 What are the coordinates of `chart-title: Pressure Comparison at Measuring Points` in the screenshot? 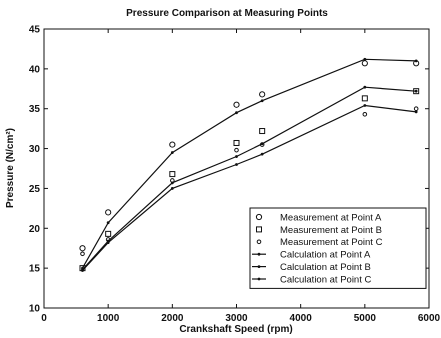 It's located at (227, 13).